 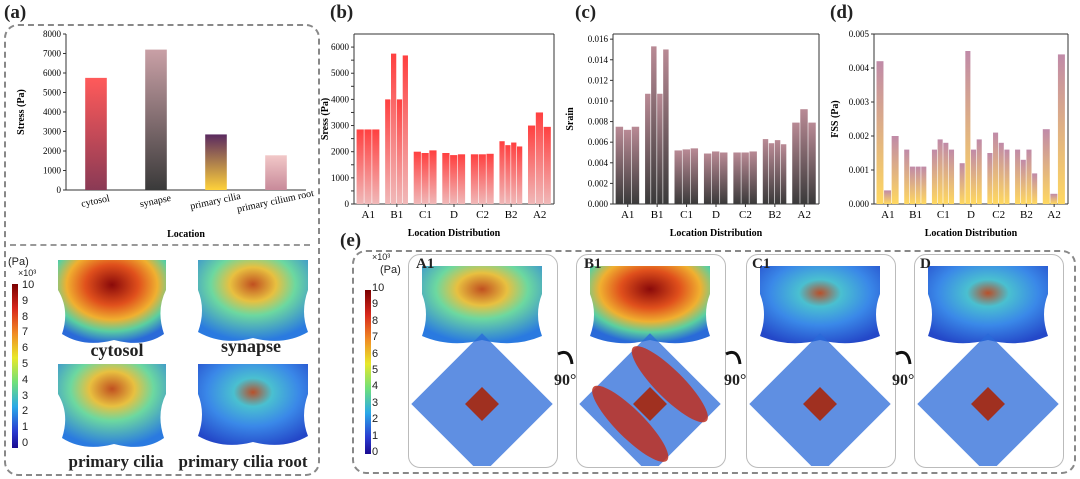 What do you see at coordinates (598, 39) in the screenshot?
I see `y-tick-label: 0.016` at bounding box center [598, 39].